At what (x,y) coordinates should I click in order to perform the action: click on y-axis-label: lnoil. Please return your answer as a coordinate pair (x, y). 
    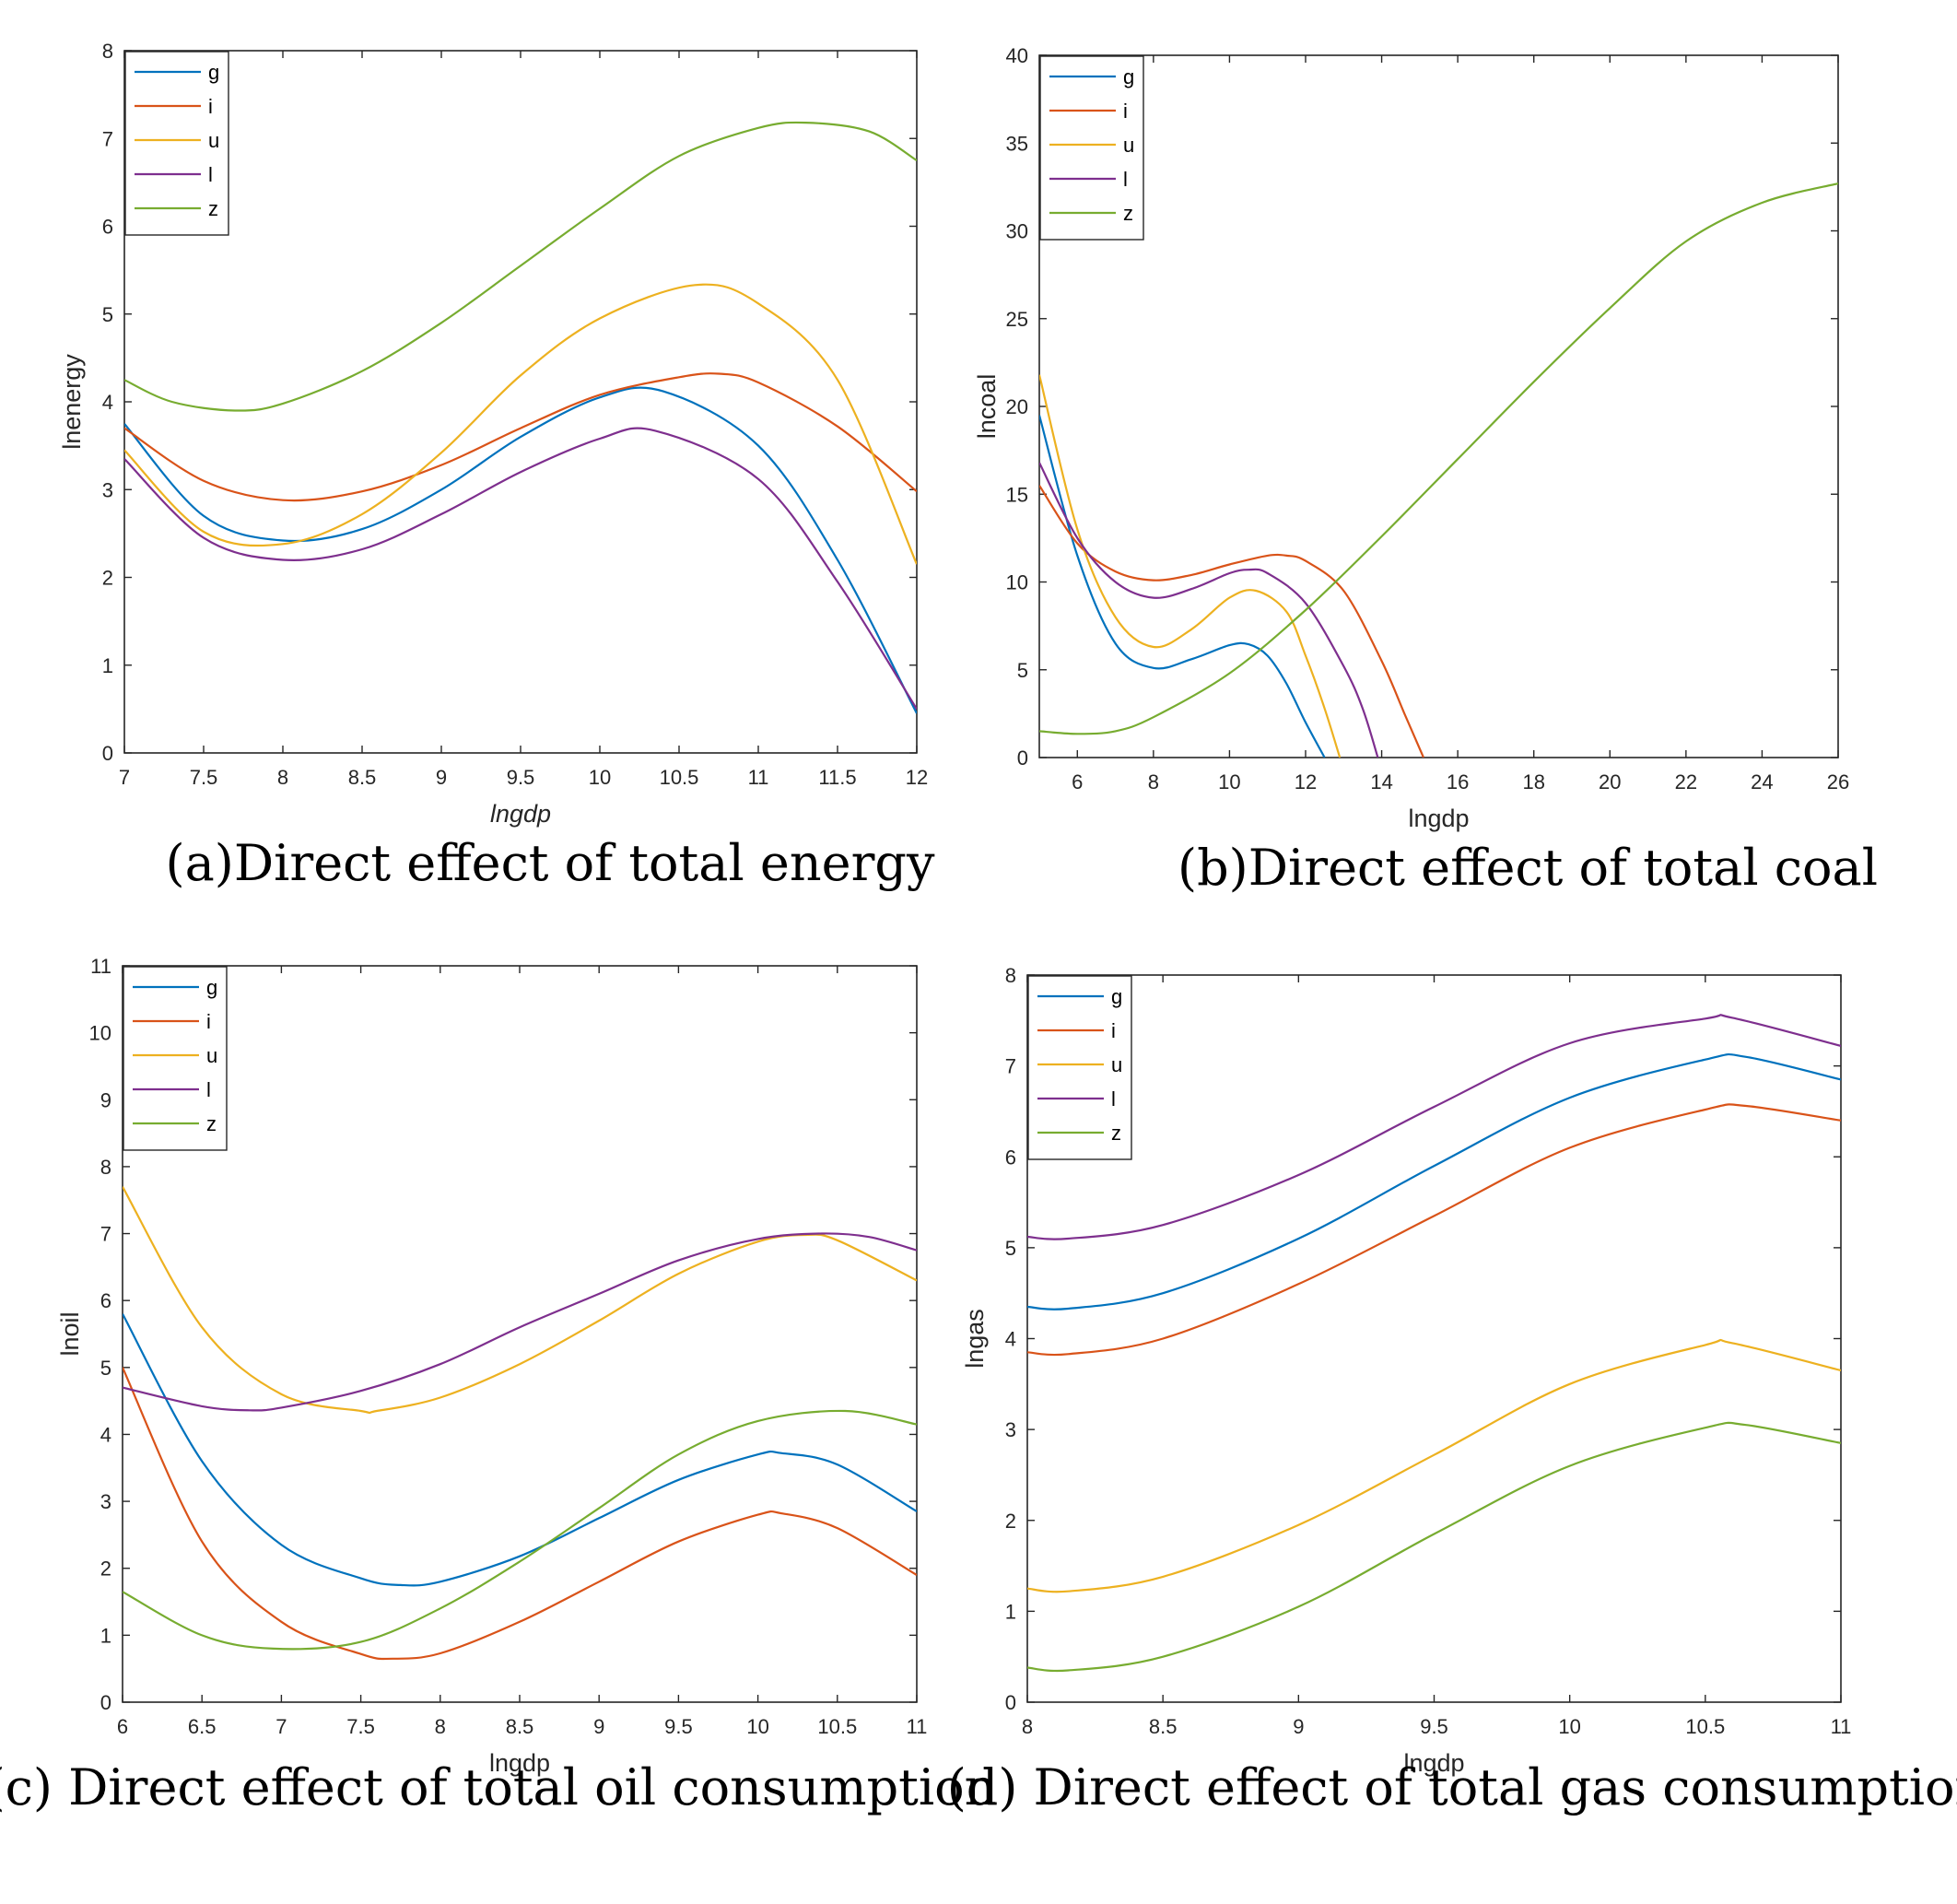
    Looking at the image, I should click on (70, 1333).